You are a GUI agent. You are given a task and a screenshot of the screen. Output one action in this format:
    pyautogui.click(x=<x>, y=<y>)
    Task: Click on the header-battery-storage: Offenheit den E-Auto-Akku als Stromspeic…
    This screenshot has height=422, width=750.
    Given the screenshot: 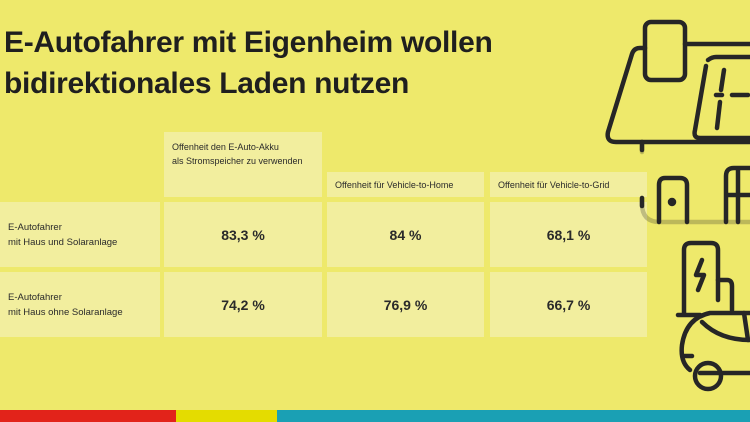 What is the action you would take?
    pyautogui.click(x=243, y=164)
    